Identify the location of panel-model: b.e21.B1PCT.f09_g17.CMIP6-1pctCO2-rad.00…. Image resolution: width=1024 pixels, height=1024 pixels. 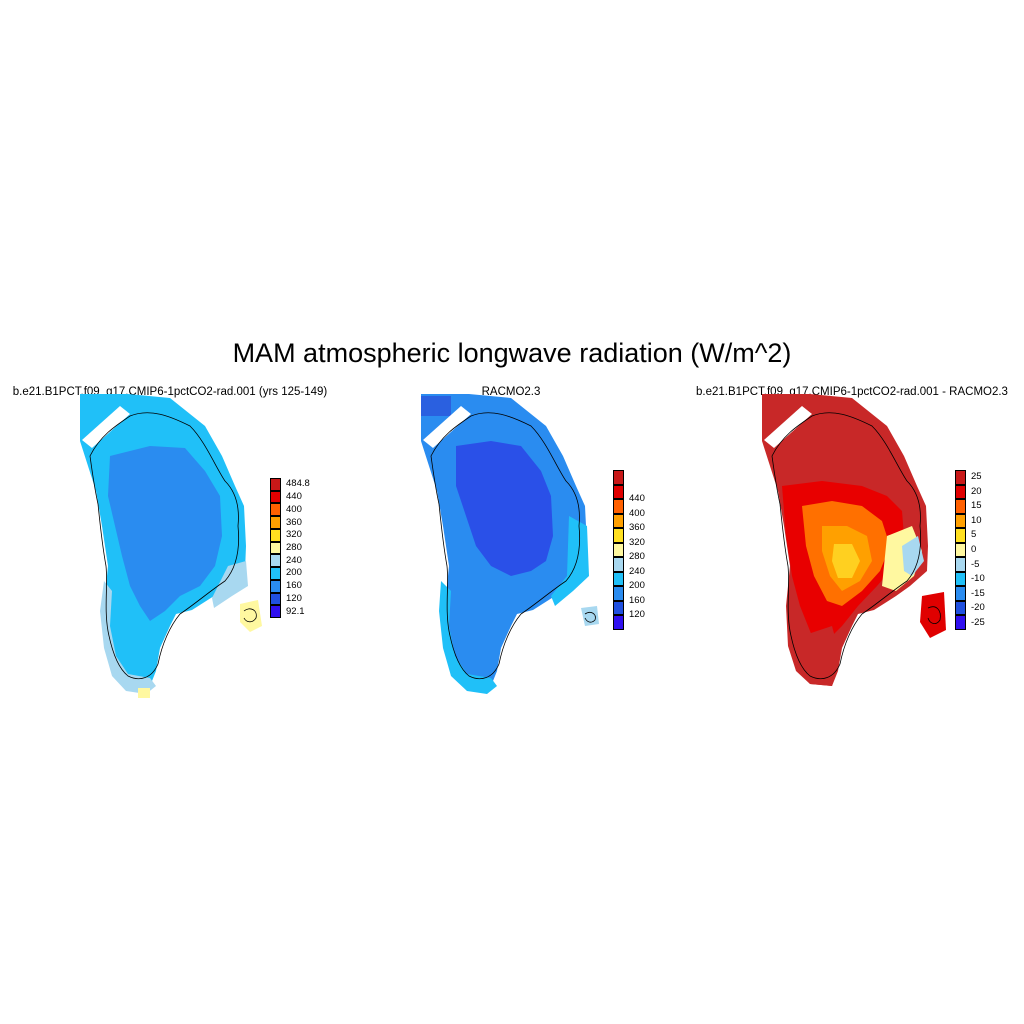
(170, 546).